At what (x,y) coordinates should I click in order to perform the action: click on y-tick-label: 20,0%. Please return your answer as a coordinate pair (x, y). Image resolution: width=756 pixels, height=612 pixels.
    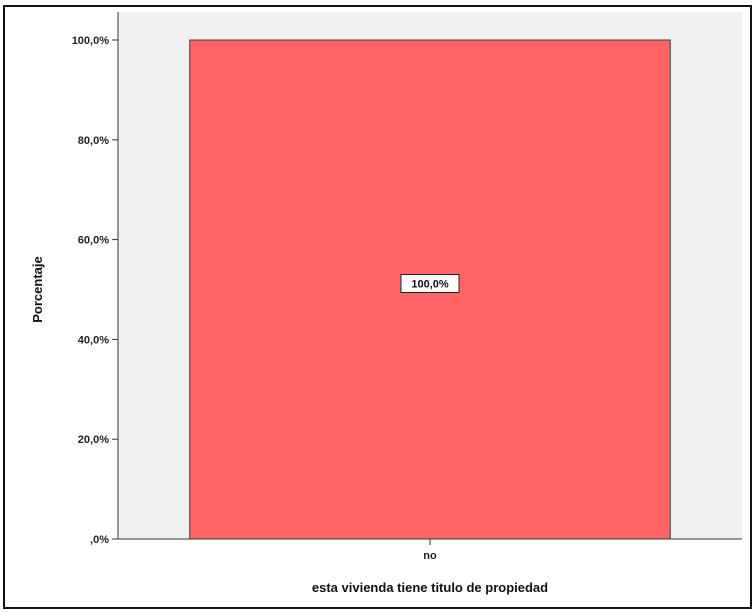
    Looking at the image, I should click on (93, 440).